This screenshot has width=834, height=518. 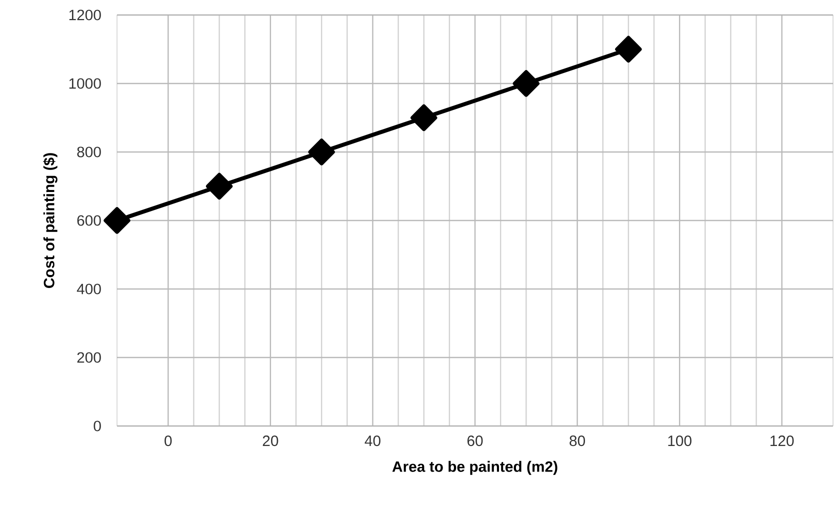 I want to click on y-tick-label: 600, so click(x=89, y=220).